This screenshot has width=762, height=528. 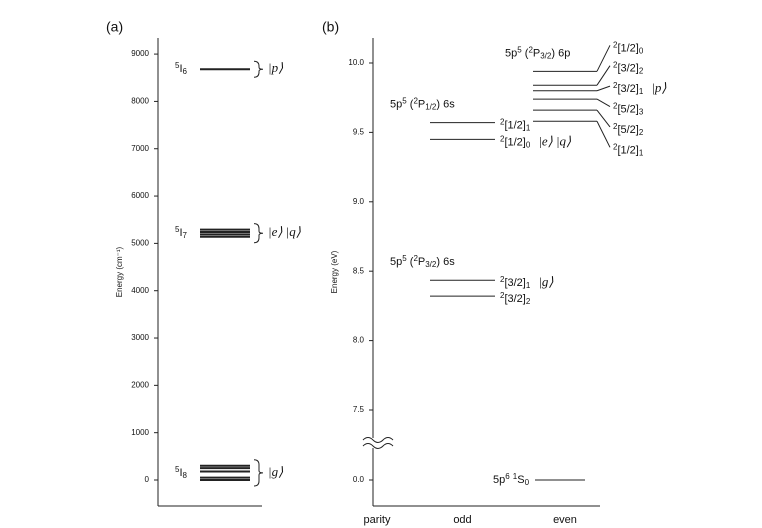 What do you see at coordinates (119, 271) in the screenshot?
I see `y-axis-title: Energy (cm⁻¹)` at bounding box center [119, 271].